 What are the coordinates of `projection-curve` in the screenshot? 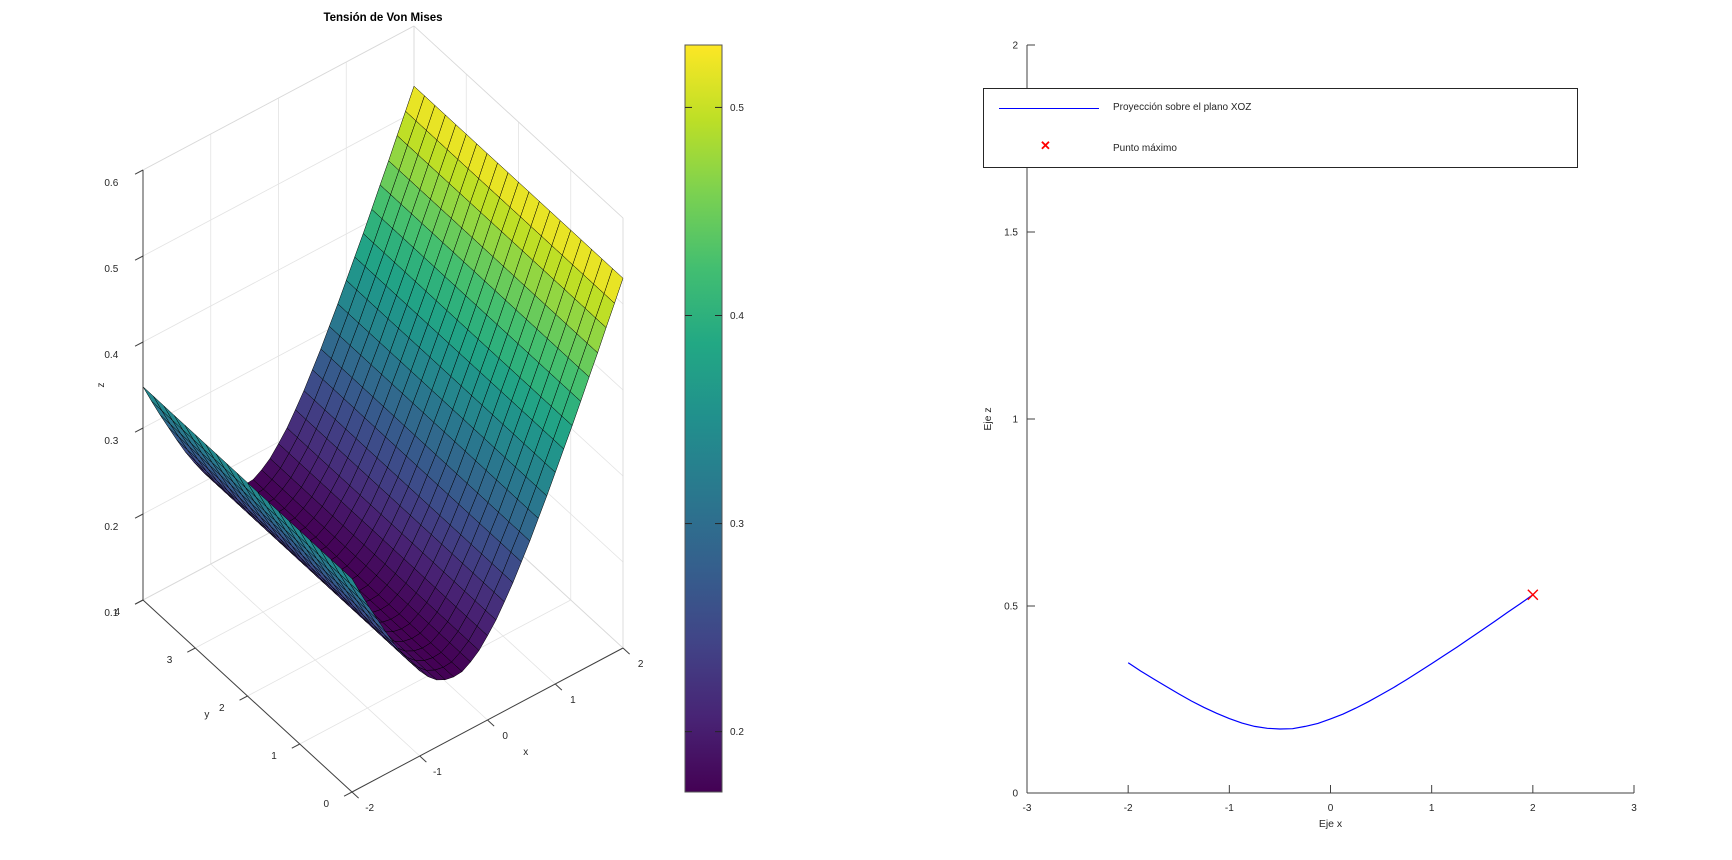 It's located at (1330, 662).